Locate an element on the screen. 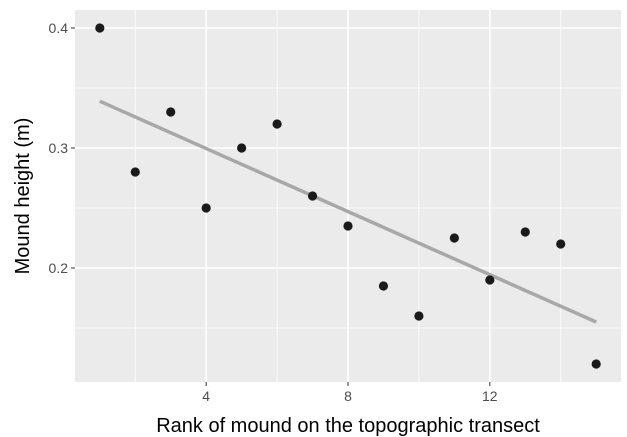 The image size is (627, 437). y-axis-ticks: 0.2 0.3 0.4 is located at coordinates (62, 148).